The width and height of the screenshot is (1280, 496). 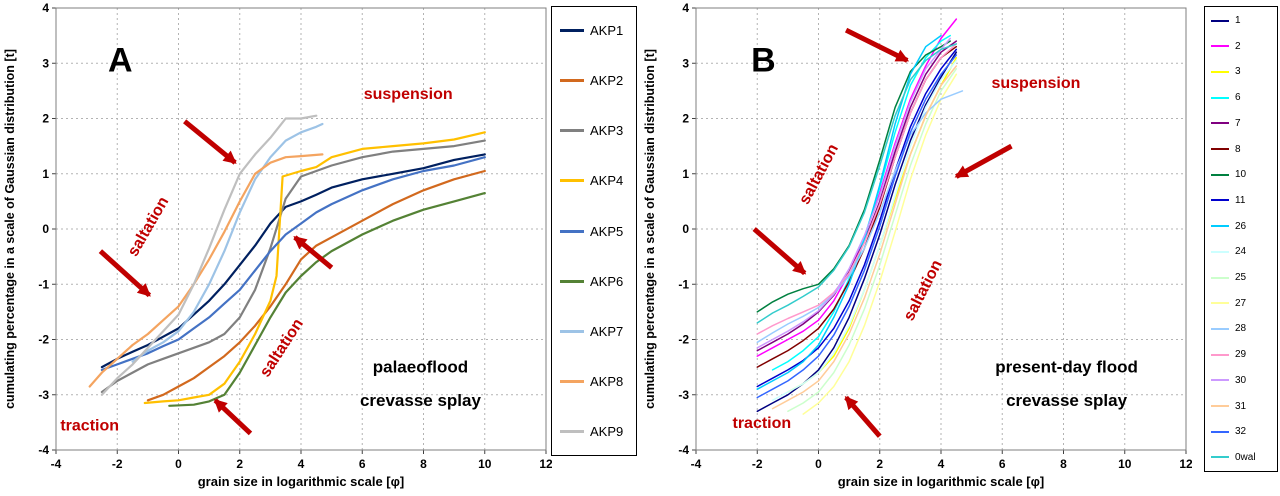 I want to click on annotation-a: A, so click(x=120, y=61).